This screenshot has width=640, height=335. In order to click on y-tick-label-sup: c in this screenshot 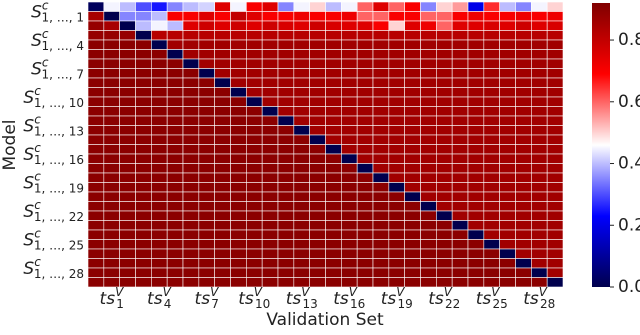, I will do `click(45, 6)`.